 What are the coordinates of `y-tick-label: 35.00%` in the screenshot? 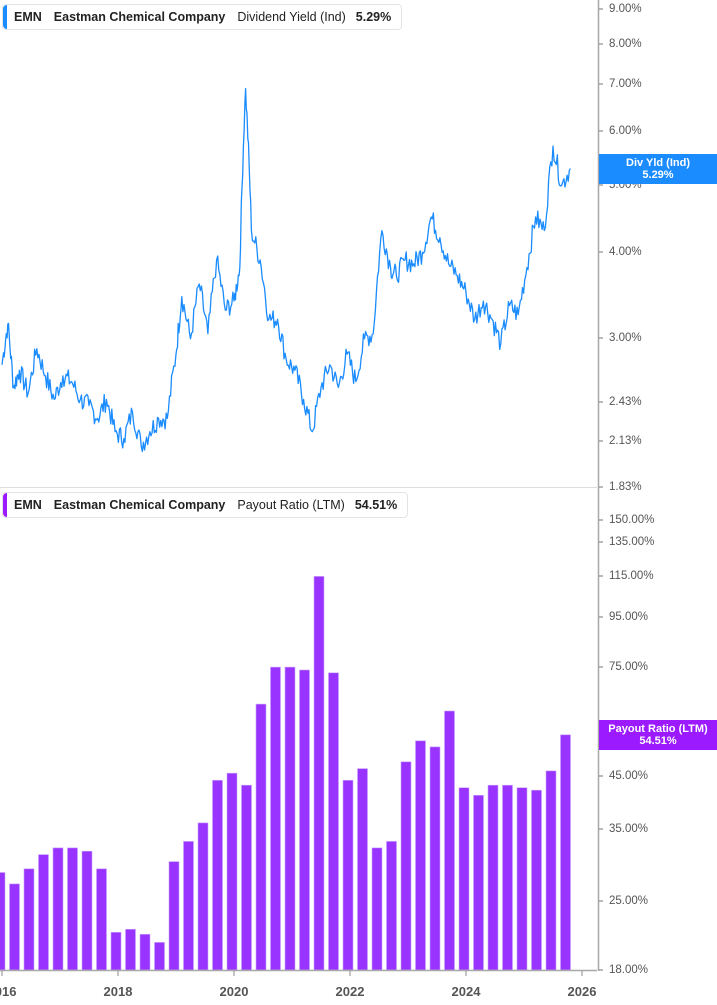 It's located at (629, 829).